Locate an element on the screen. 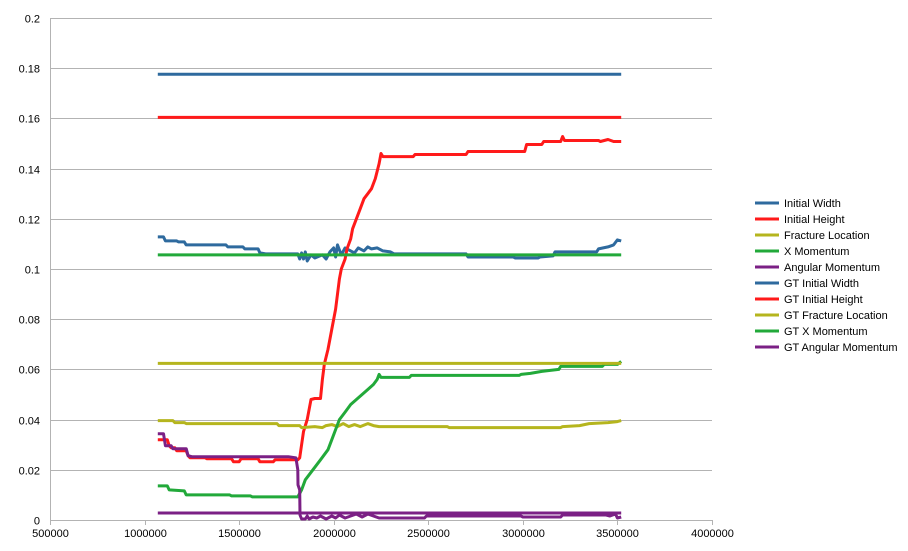  legend-label-angular-momentum: Angular Momentum is located at coordinates (832, 268).